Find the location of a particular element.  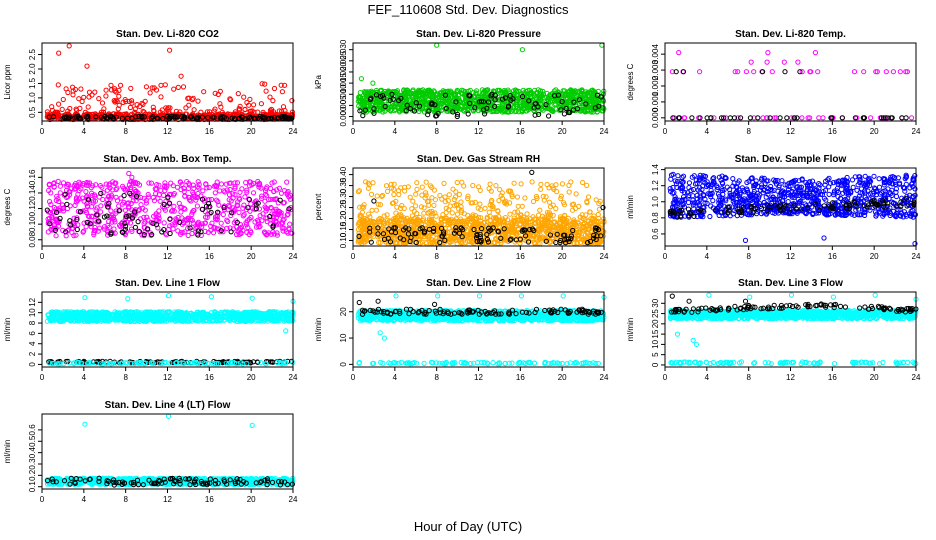

figure-title: FEF_110608 Std. Dev. Diagnostics is located at coordinates (468, 9).